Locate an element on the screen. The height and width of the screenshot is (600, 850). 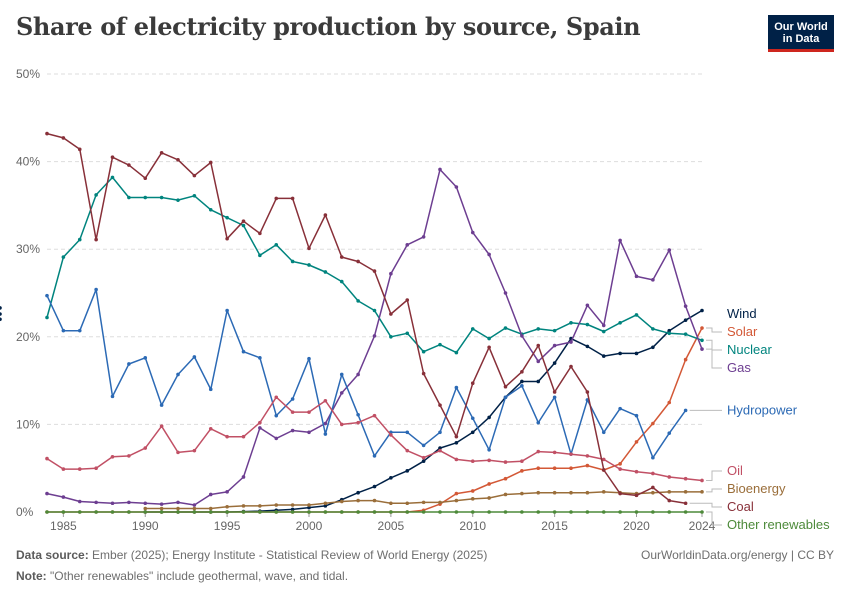
legend-connector-coal is located at coordinates (705, 505).